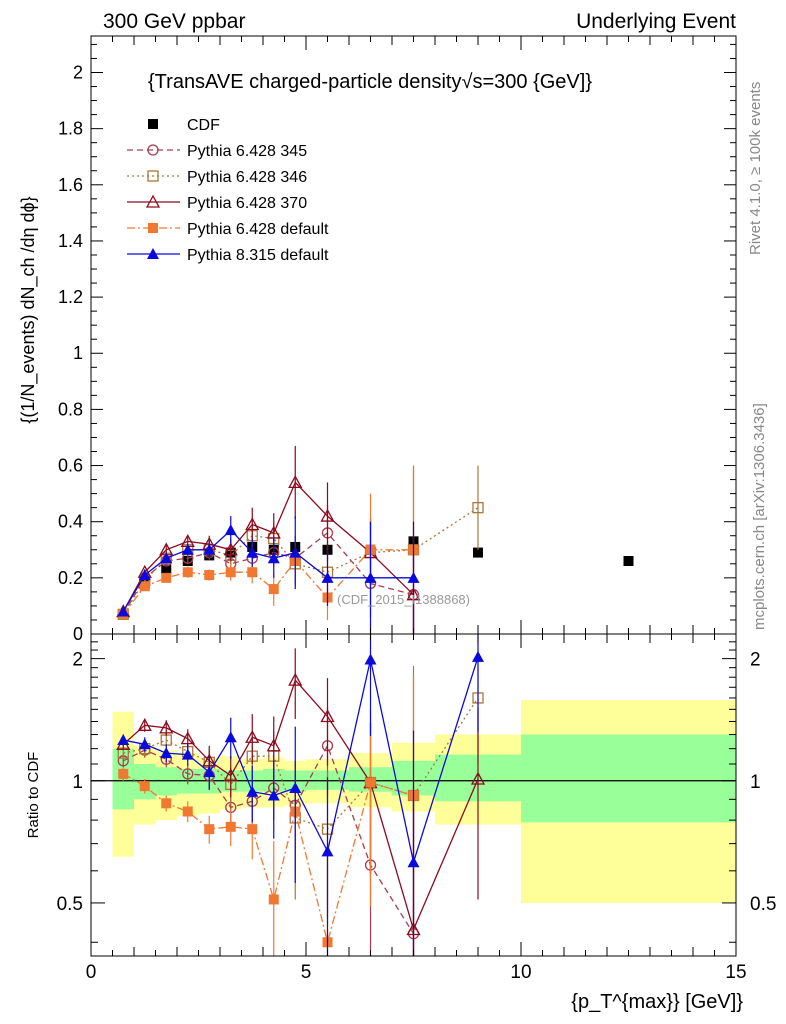 Image resolution: width=786 pixels, height=1024 pixels. What do you see at coordinates (70, 129) in the screenshot?
I see `y-tick-label: 1.8` at bounding box center [70, 129].